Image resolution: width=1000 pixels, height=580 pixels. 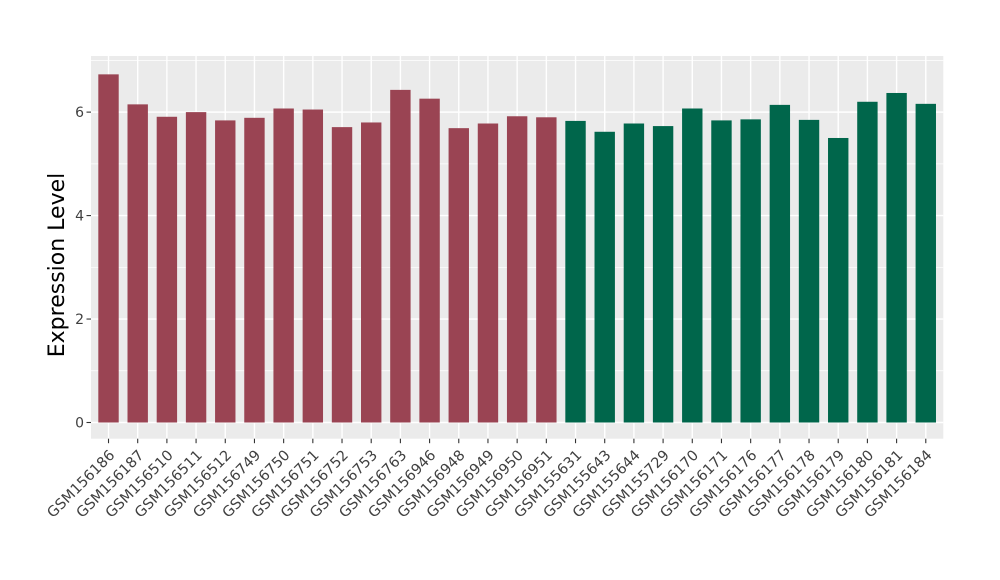 I want to click on y-tick-label-2: 2, so click(x=79, y=320).